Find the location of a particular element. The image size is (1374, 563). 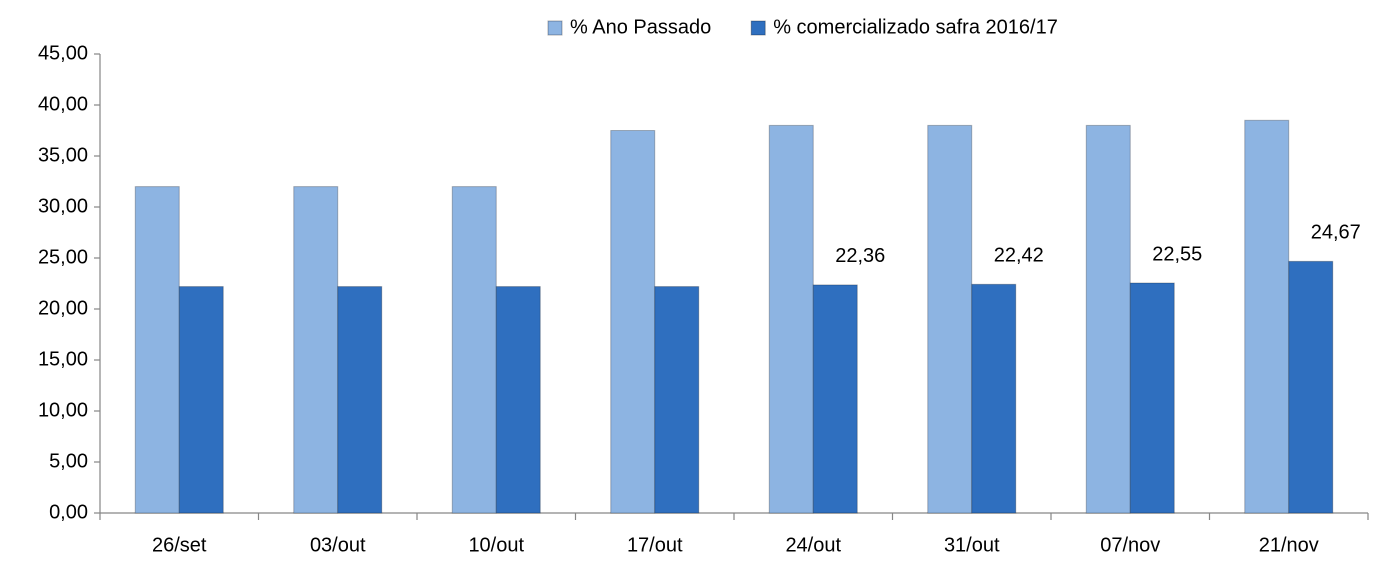

y-tick-label: 40,00 is located at coordinates (63, 104).